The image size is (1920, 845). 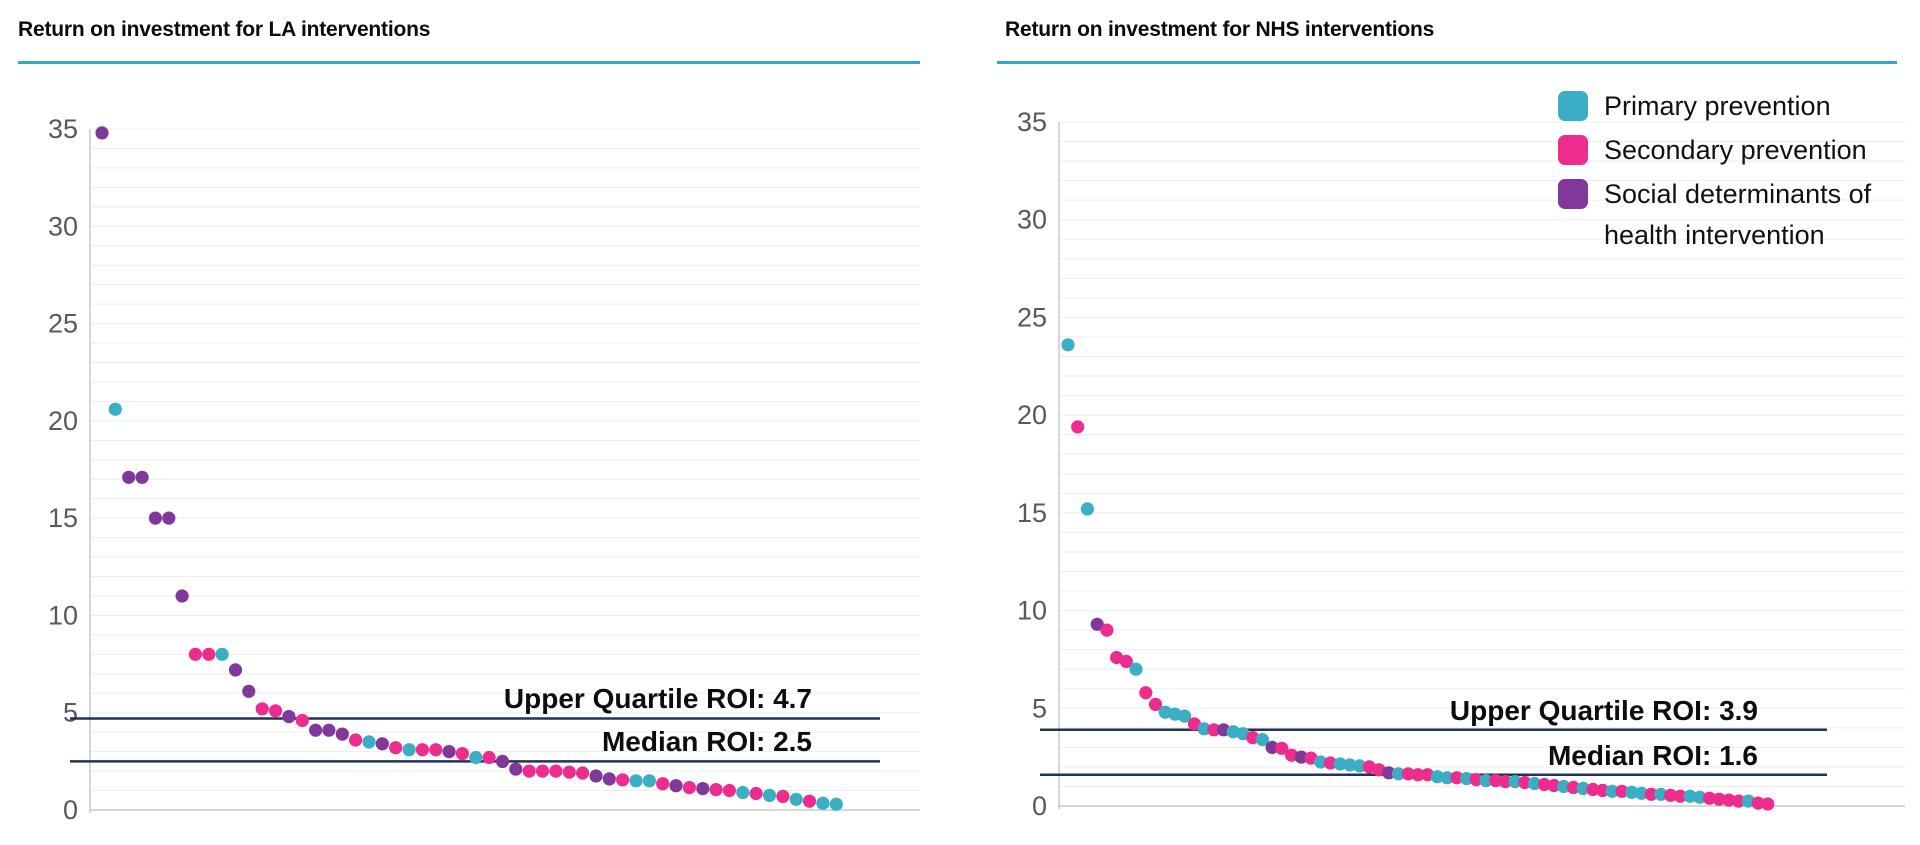 I want to click on nhs-title-underline, so click(x=1447, y=62).